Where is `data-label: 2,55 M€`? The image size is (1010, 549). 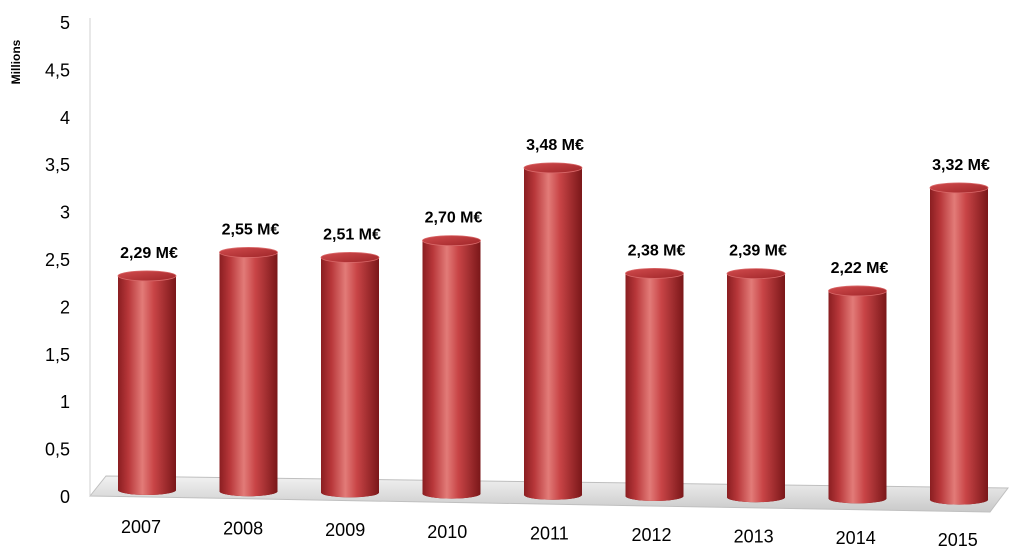
data-label: 2,55 M€ is located at coordinates (251, 229).